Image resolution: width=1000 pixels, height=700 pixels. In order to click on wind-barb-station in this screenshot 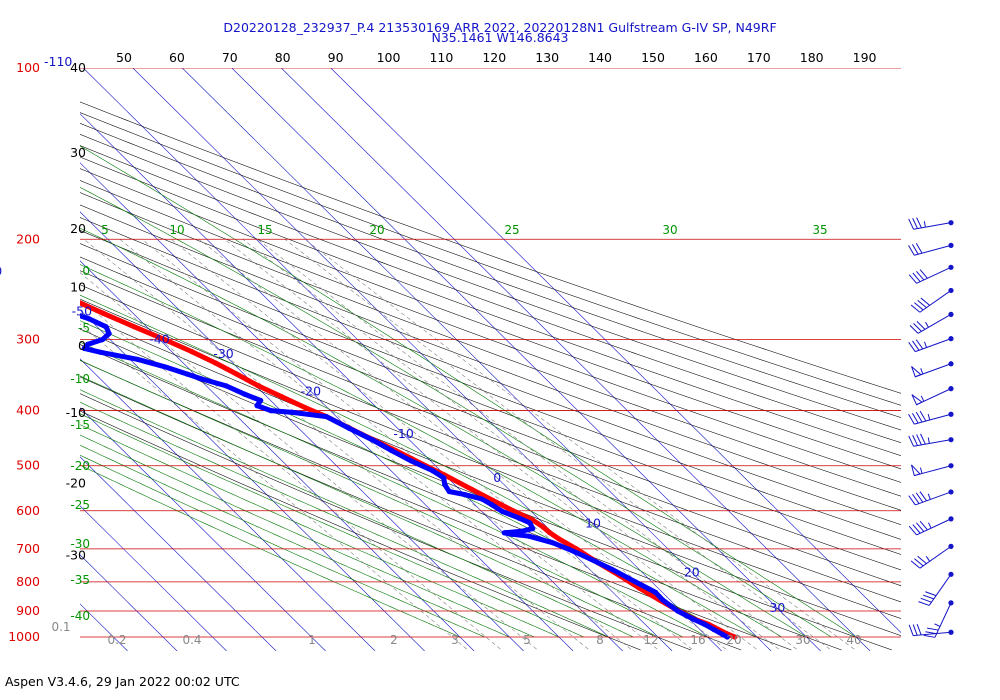, I will do `click(951, 223)`.